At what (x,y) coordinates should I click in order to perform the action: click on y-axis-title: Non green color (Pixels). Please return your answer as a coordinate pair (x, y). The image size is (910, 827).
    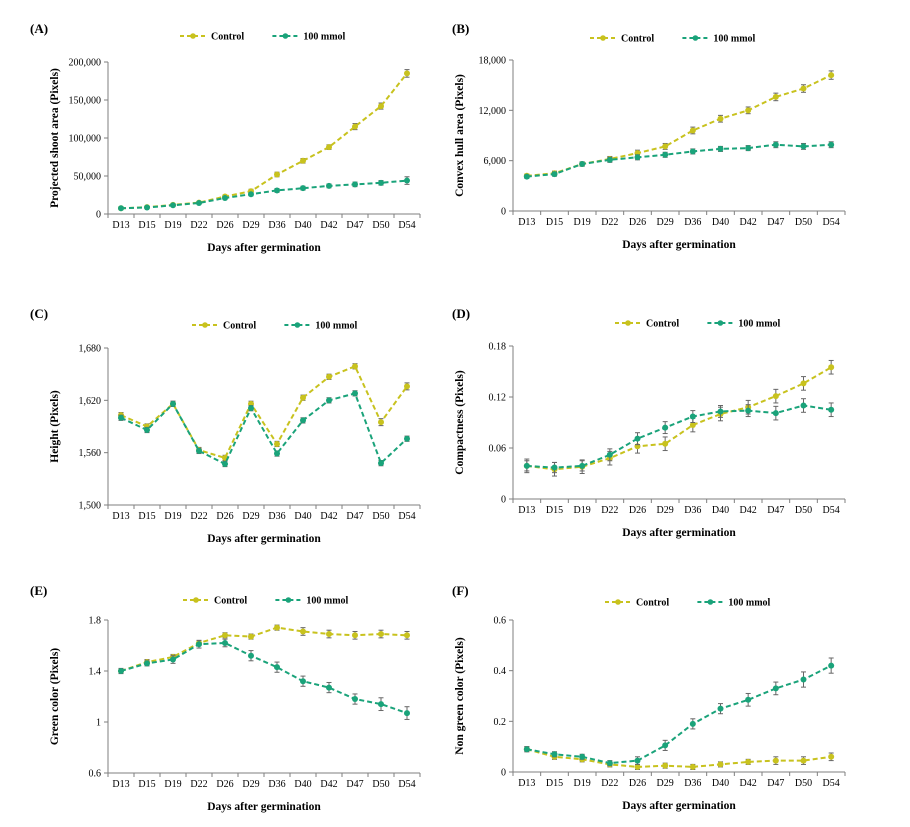
    Looking at the image, I should click on (460, 696).